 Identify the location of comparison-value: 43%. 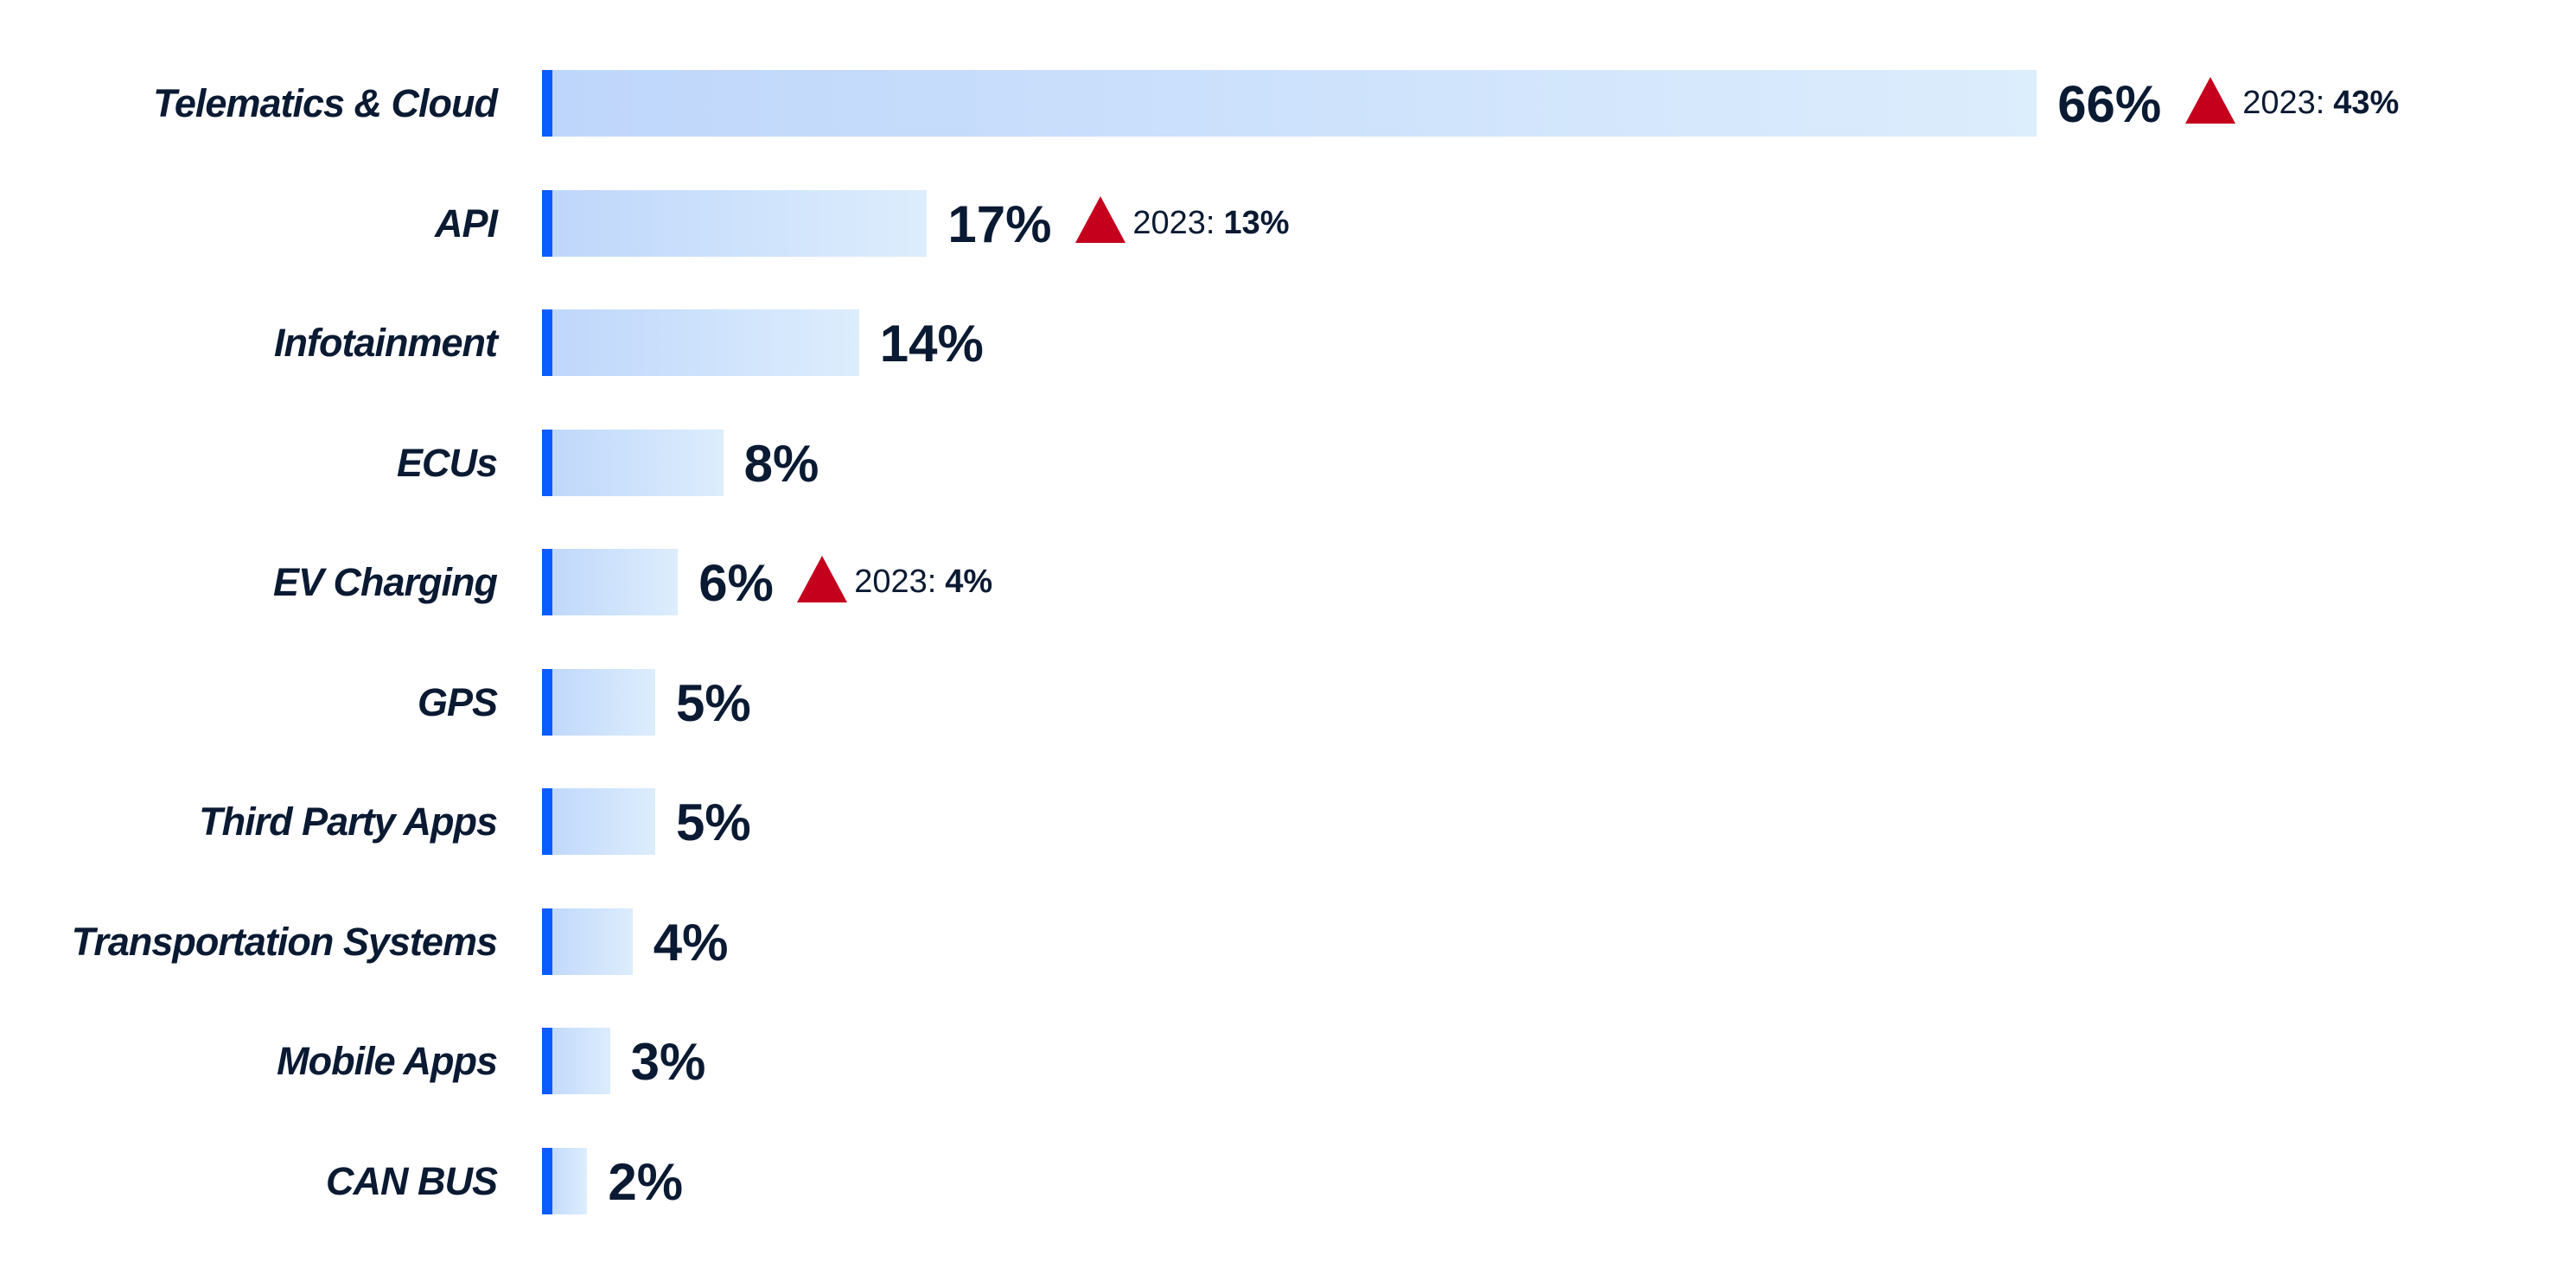
(2366, 103).